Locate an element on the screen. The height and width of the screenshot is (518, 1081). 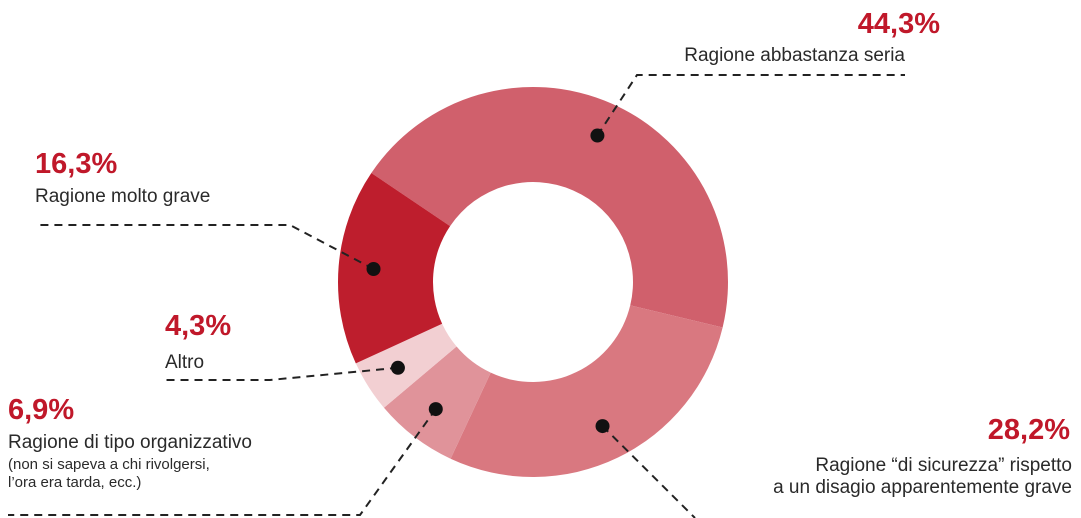
value-label: 28,2% is located at coordinates (1028, 430).